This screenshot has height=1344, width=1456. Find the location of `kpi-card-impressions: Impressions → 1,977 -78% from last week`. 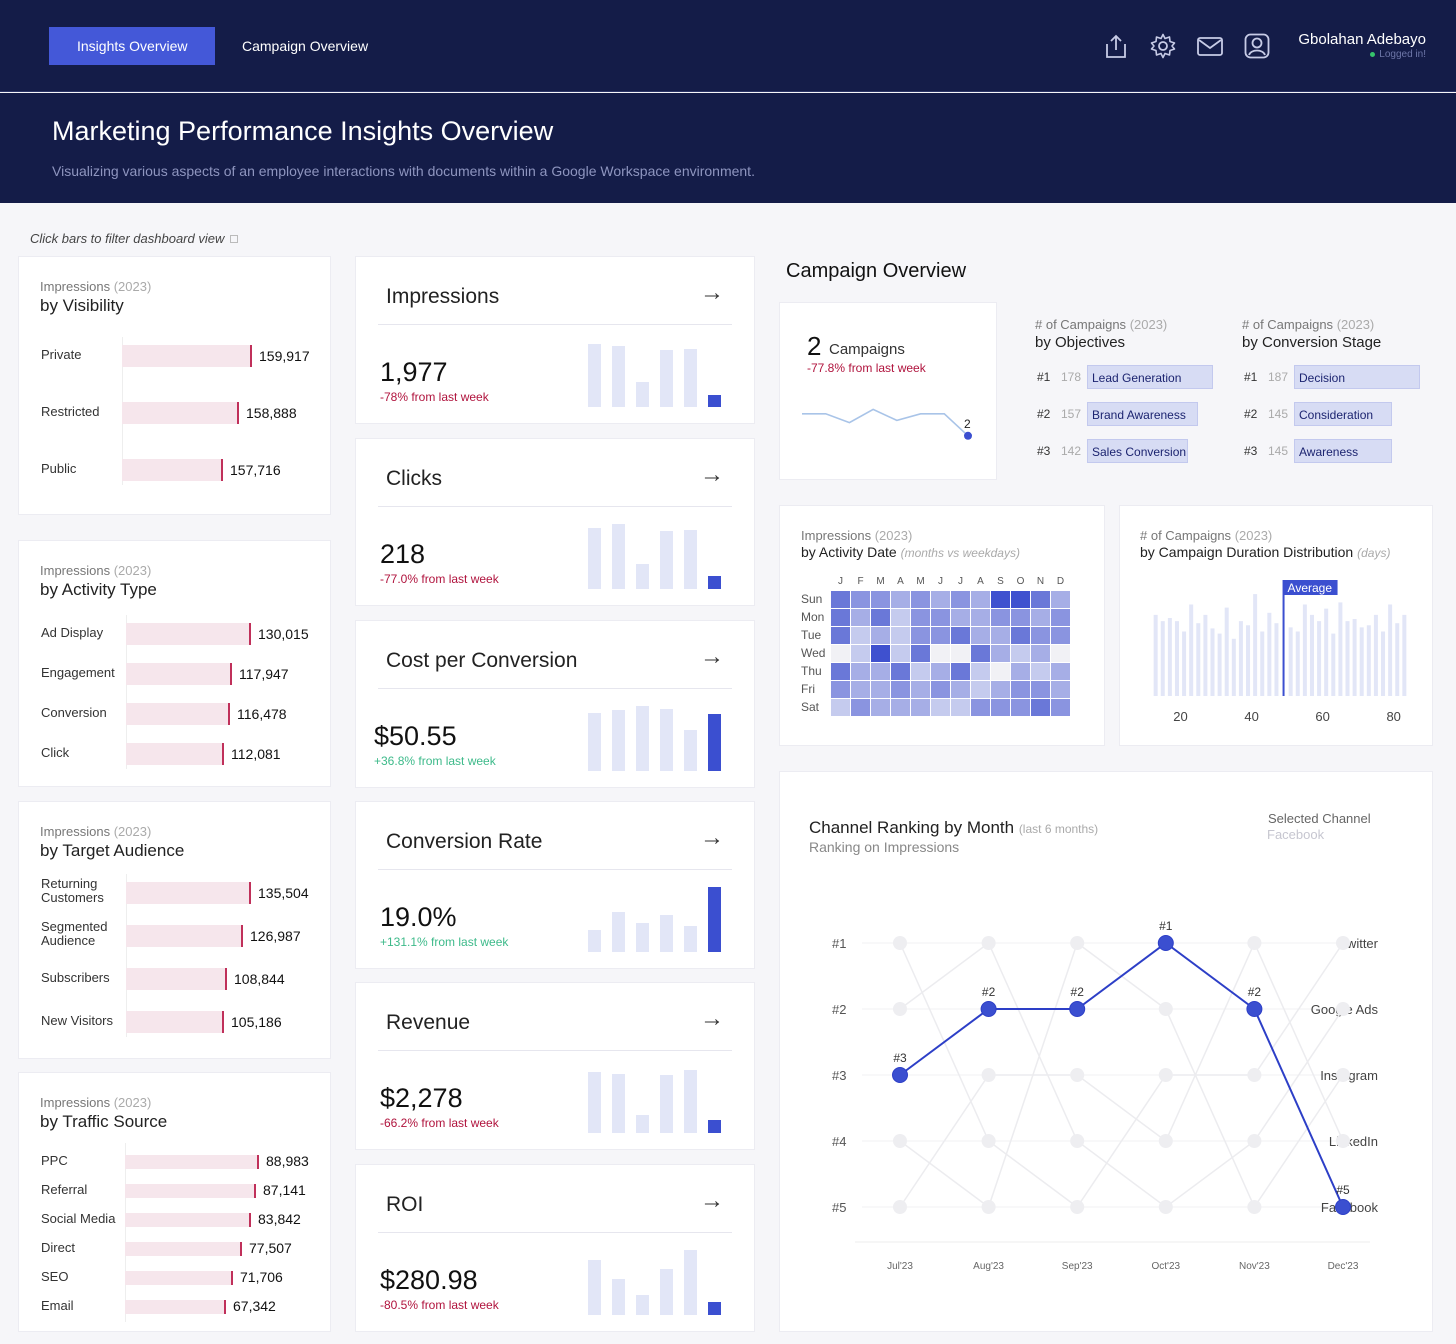

kpi-card-impressions: Impressions → 1,977 -78% from last week is located at coordinates (555, 340).